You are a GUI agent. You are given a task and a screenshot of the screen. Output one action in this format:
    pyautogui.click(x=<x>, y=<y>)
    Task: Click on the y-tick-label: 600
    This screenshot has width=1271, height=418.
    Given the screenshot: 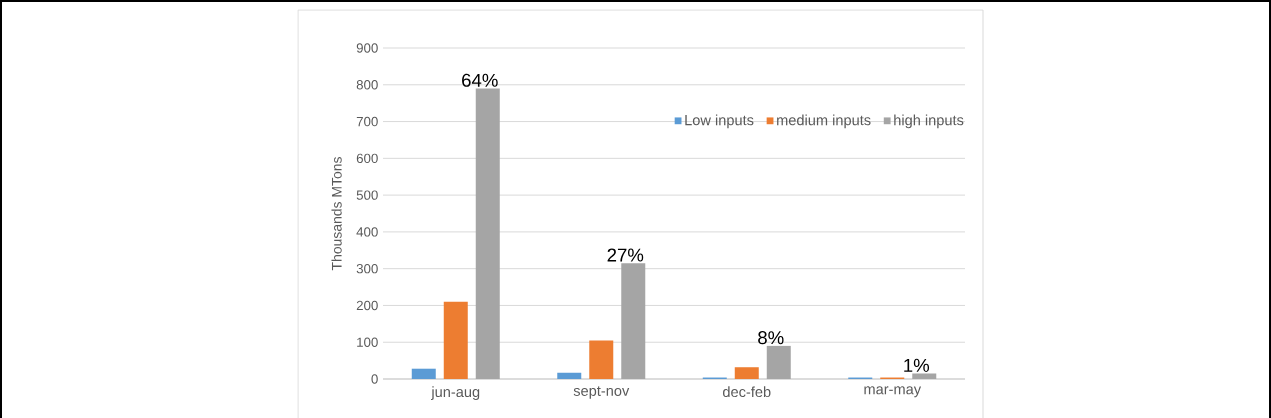 What is the action you would take?
    pyautogui.click(x=367, y=158)
    